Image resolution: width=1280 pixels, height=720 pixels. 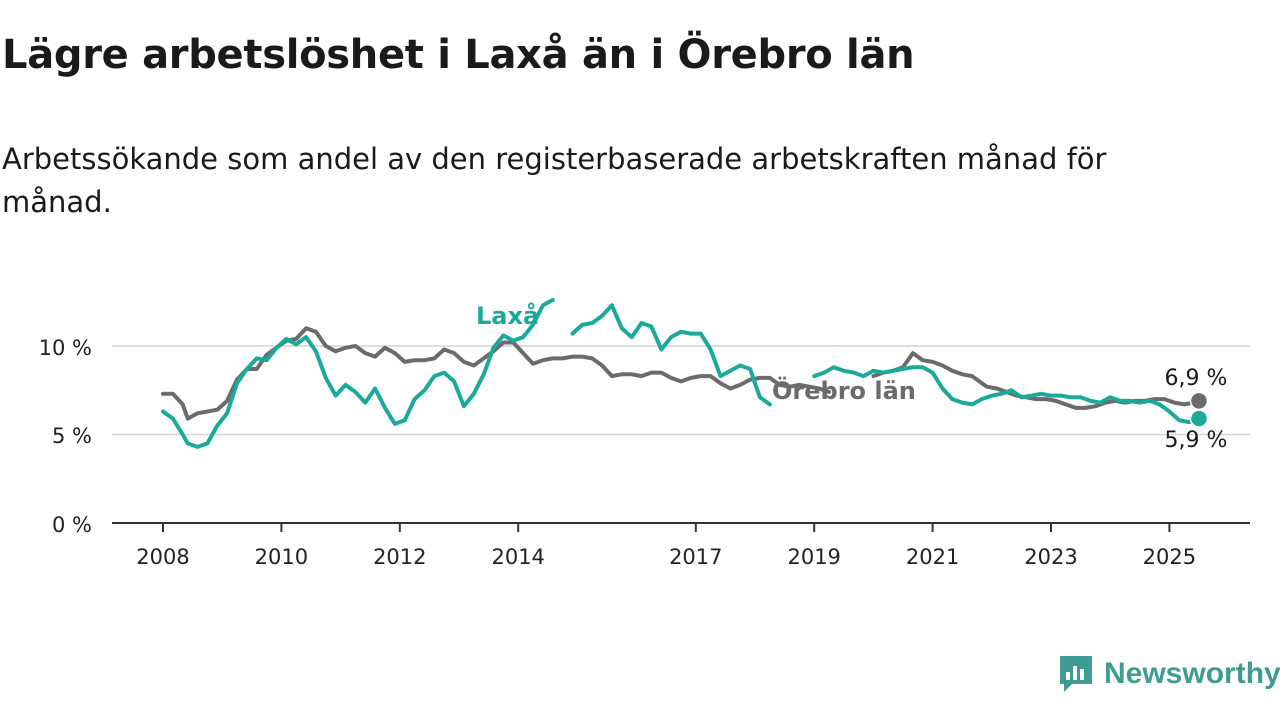 I want to click on y-axis-ticks: 0 % 5 % 10 %, so click(x=65, y=436).